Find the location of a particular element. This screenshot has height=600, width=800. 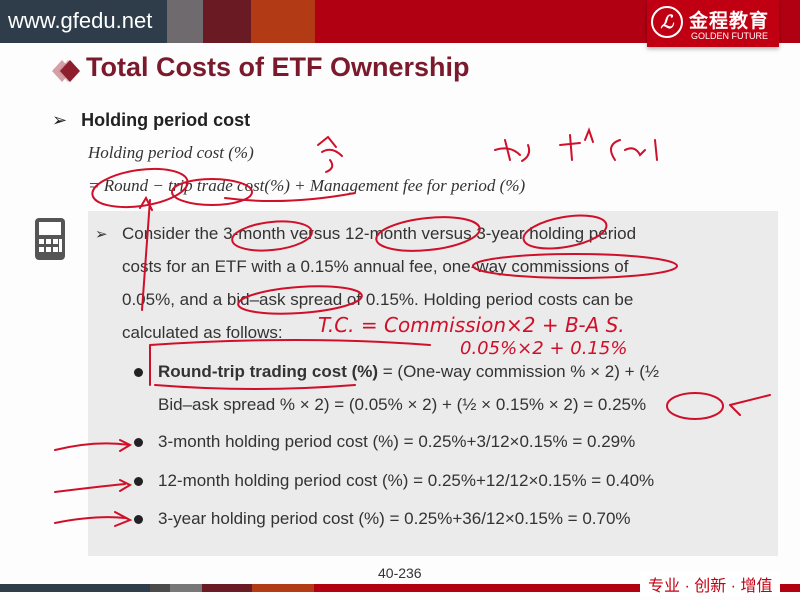

logo-en: GOLDEN FUTURE is located at coordinates (730, 36).